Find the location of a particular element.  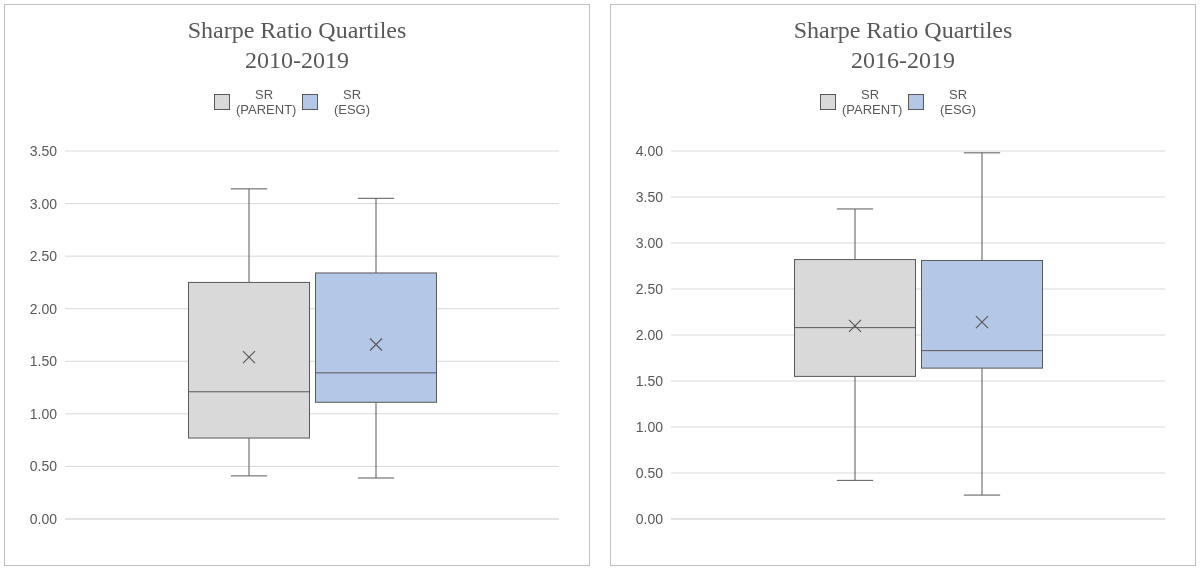

chart-subtitle: 2016-2019 is located at coordinates (903, 60).